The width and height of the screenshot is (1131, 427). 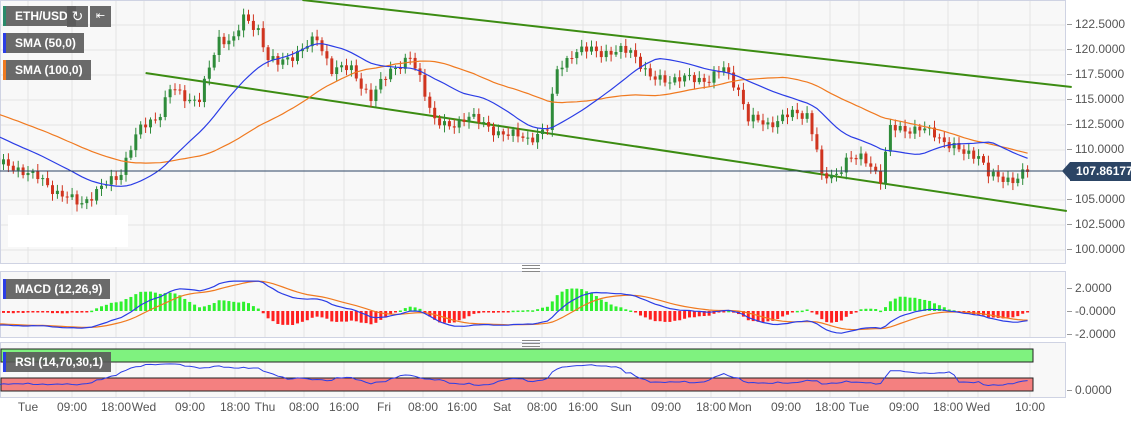 What do you see at coordinates (43, 43) in the screenshot?
I see `sma50-legend: SMA (50,0)` at bounding box center [43, 43].